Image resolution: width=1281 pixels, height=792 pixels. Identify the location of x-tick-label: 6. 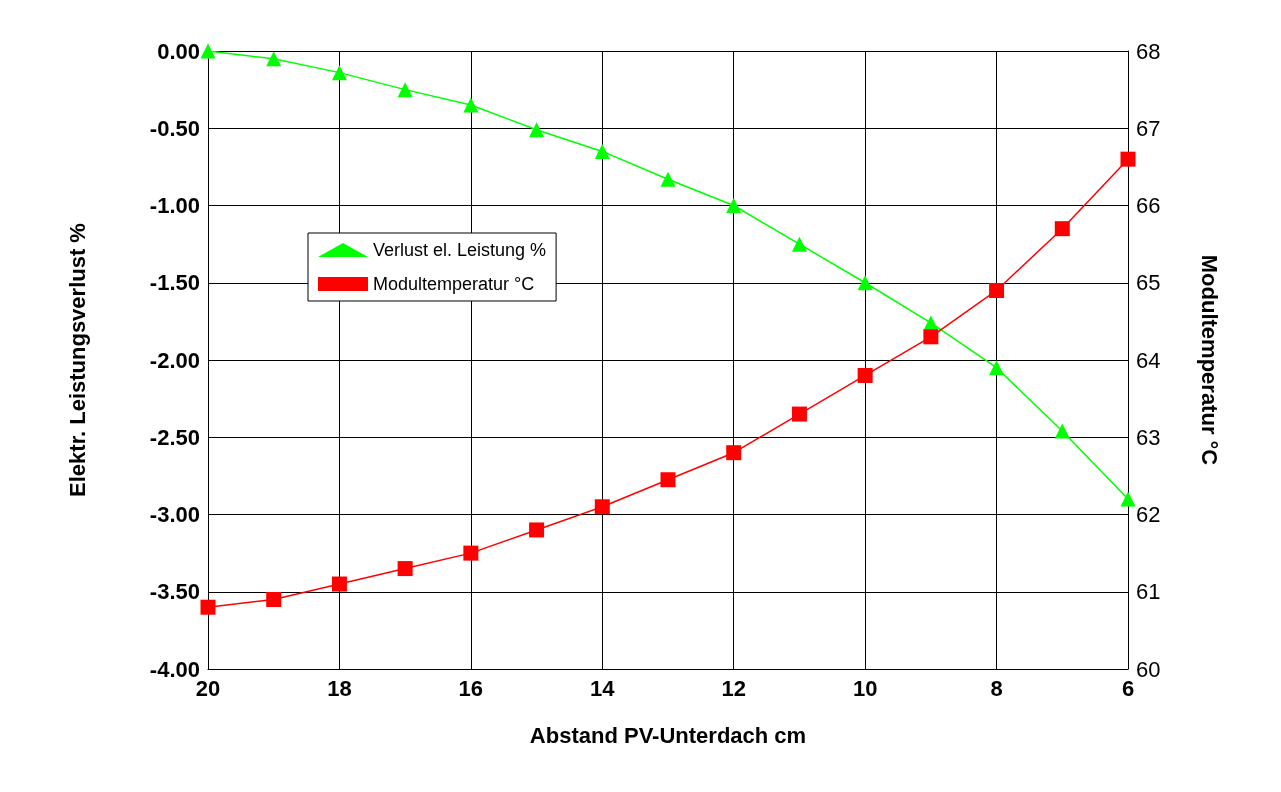
(1128, 688).